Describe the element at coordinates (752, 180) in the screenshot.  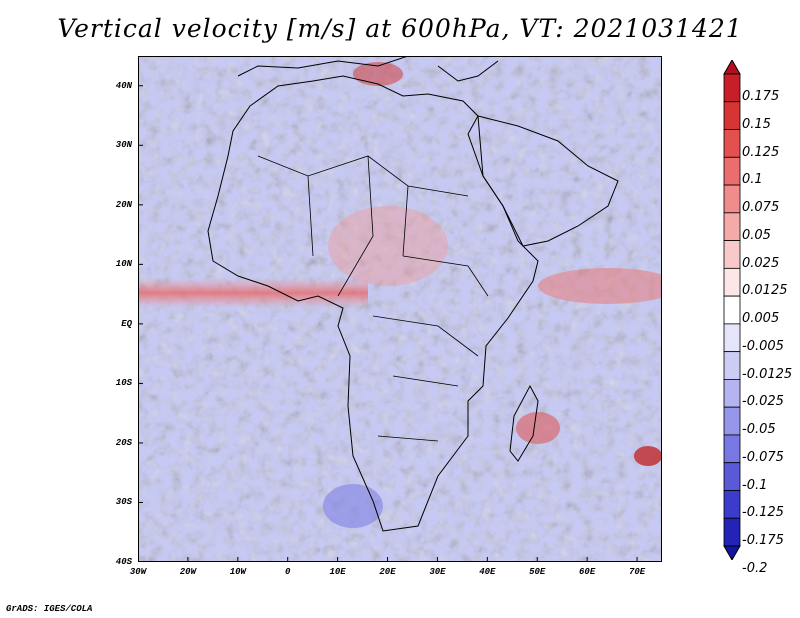
I see `colorbar-label: 0.1` at that location.